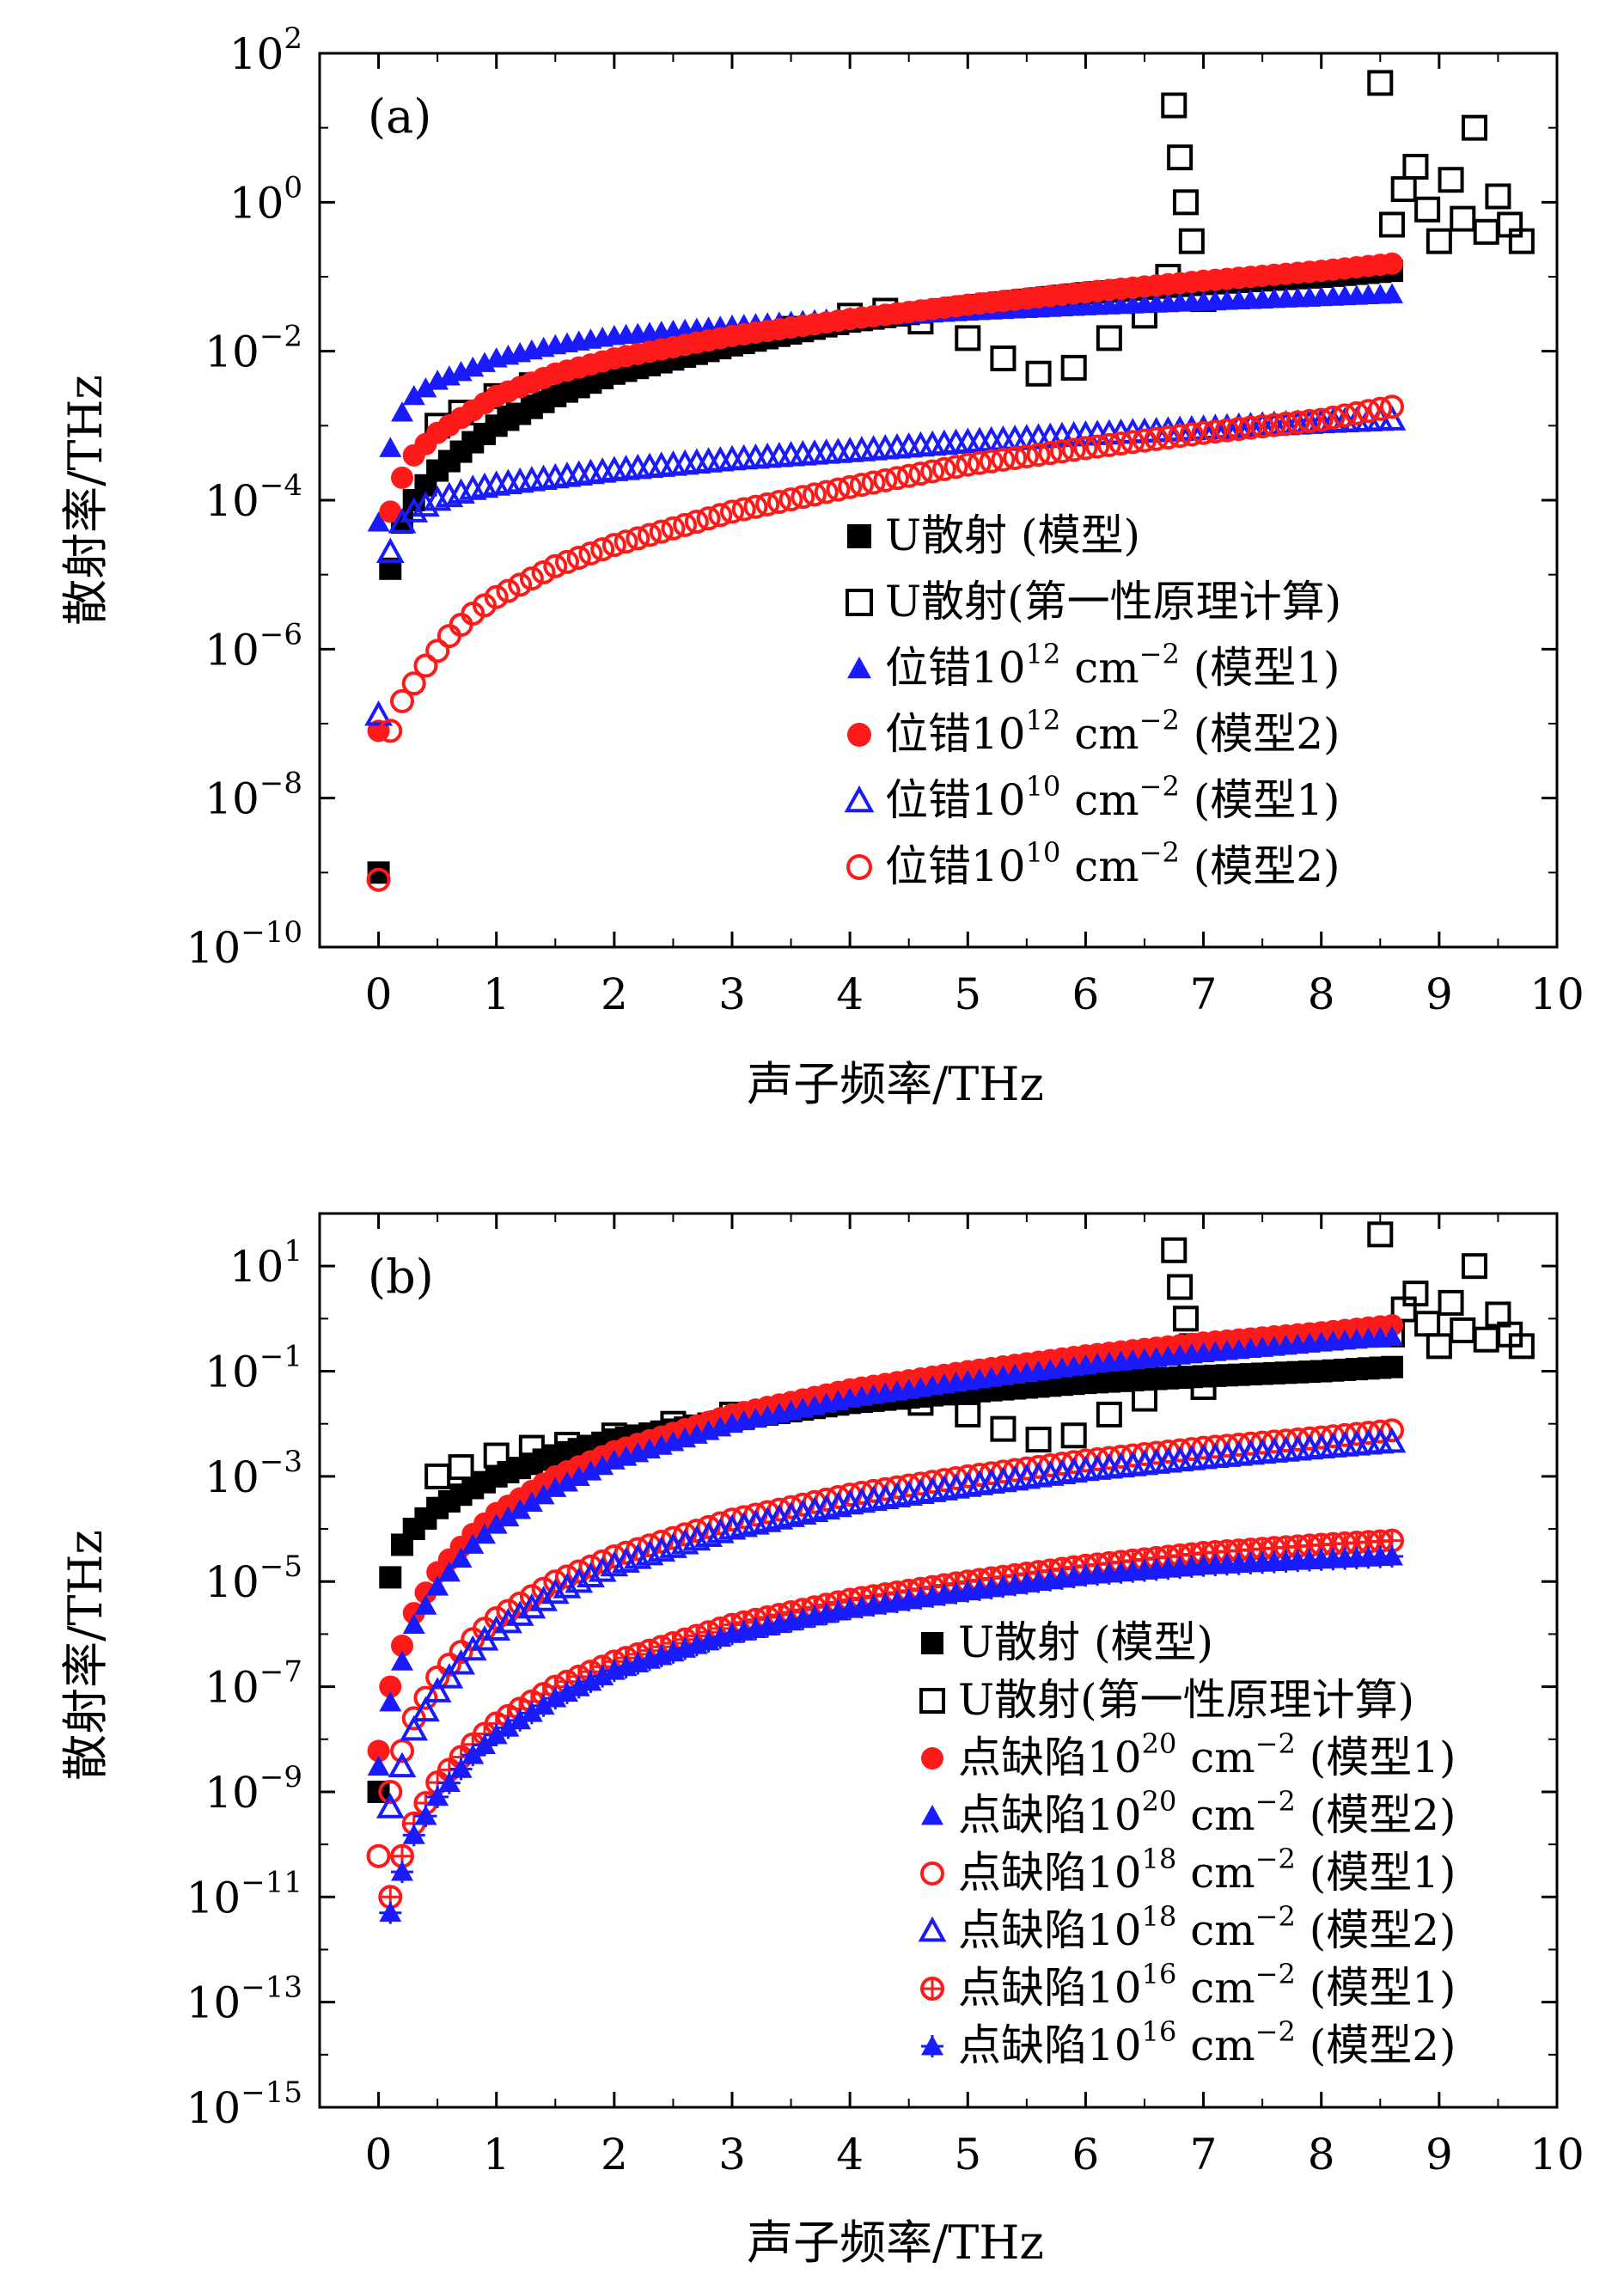  What do you see at coordinates (932, 1989) in the screenshot?
I see `marker-ring` at bounding box center [932, 1989].